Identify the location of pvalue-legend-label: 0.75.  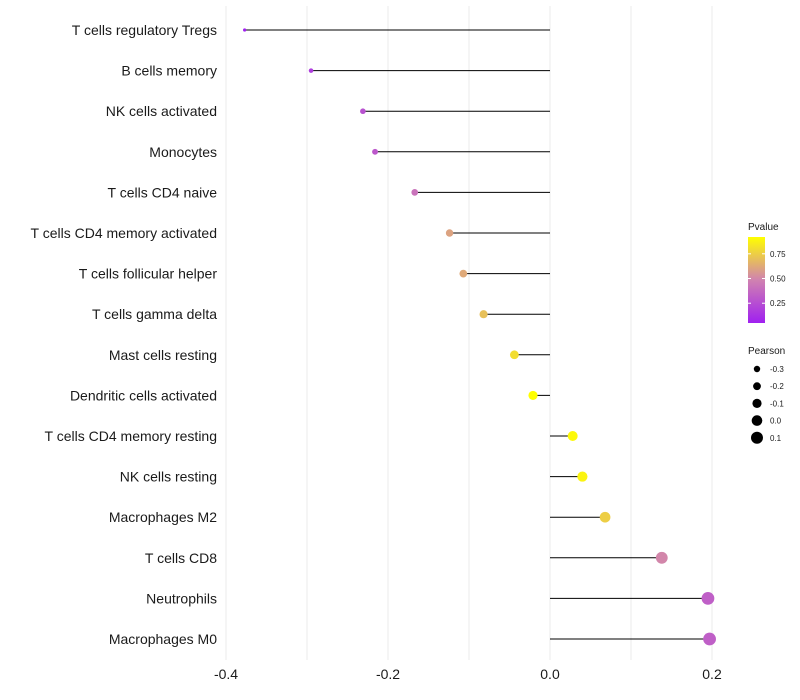
(778, 254).